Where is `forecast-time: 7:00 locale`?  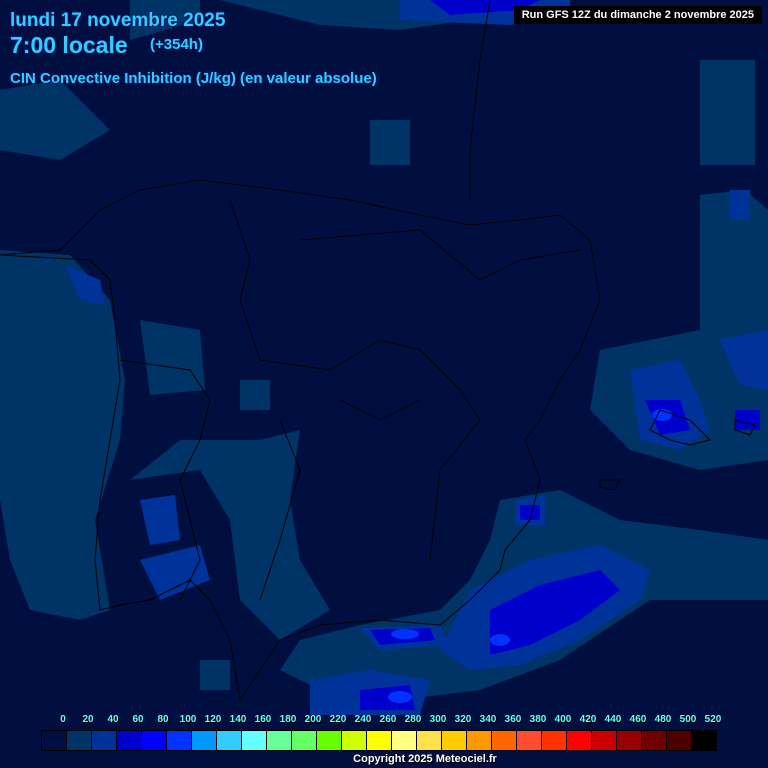
forecast-time: 7:00 locale is located at coordinates (69, 45).